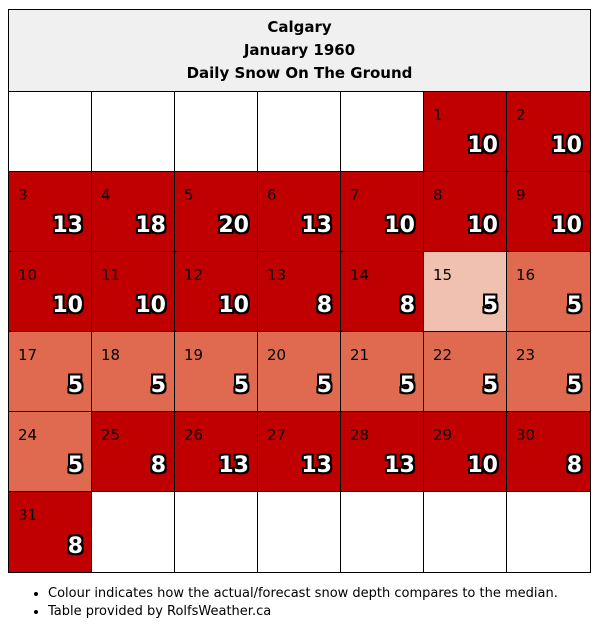  What do you see at coordinates (360, 435) in the screenshot?
I see `day-number: 28` at bounding box center [360, 435].